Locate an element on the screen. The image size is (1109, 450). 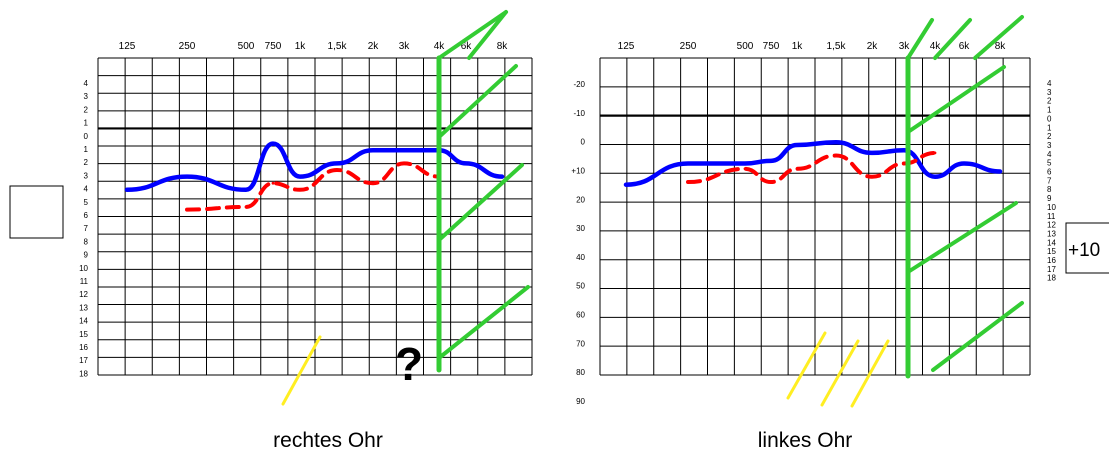
y-tick-label: 8 is located at coordinates (86, 241).